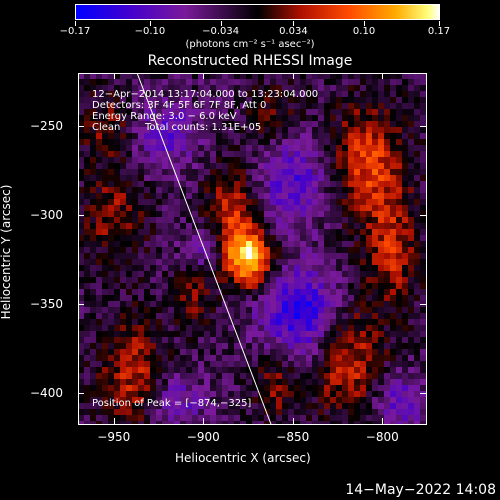 Image resolution: width=500 pixels, height=500 pixels. Describe the element at coordinates (114, 437) in the screenshot. I see `x-tick-label: −950` at that location.